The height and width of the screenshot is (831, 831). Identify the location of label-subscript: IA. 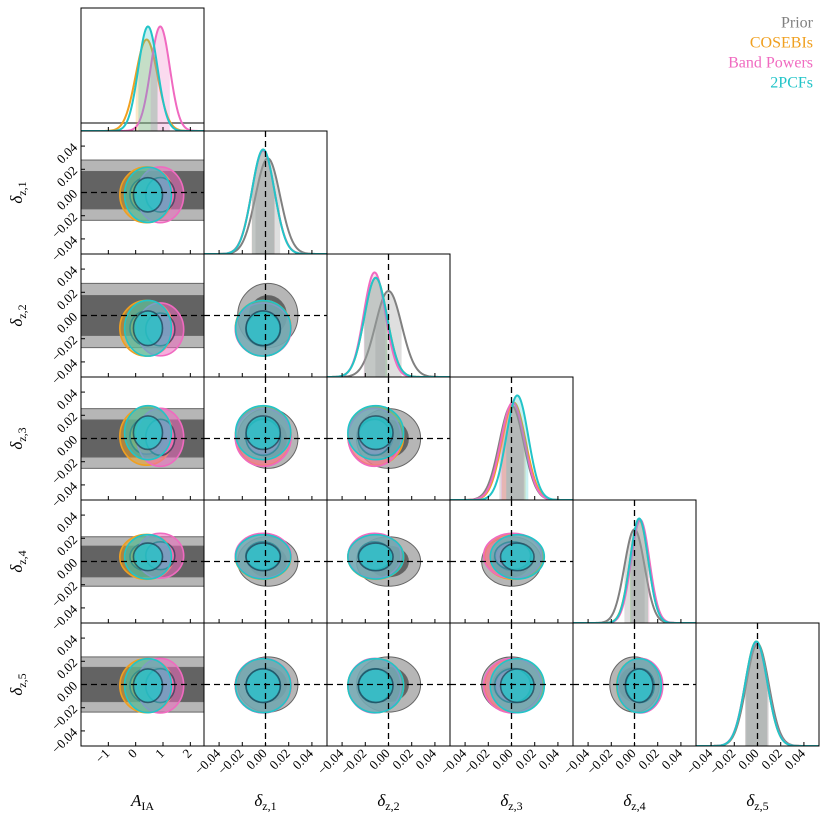
(147, 806).